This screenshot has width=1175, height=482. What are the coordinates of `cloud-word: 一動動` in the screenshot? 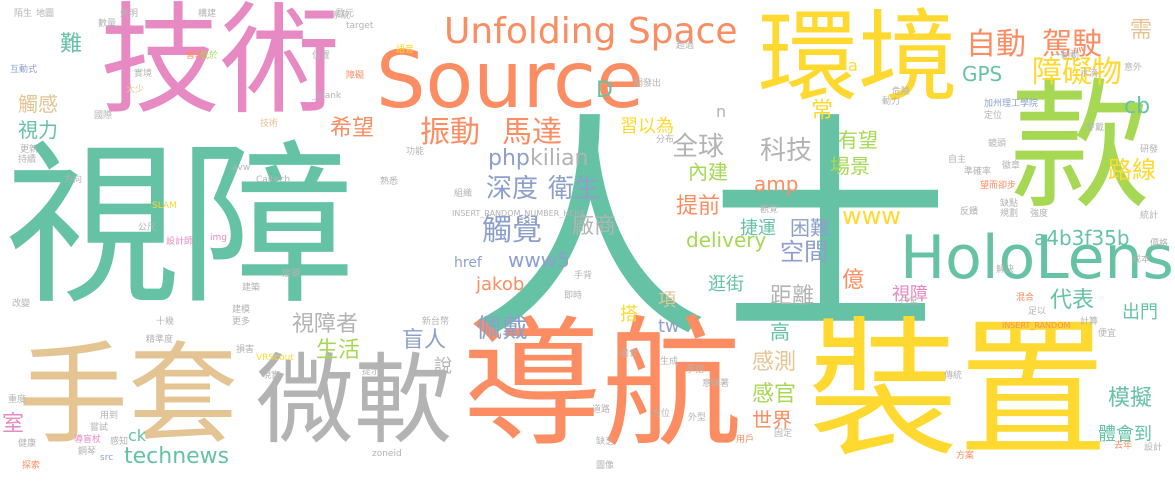 It's located at (1066, 56).